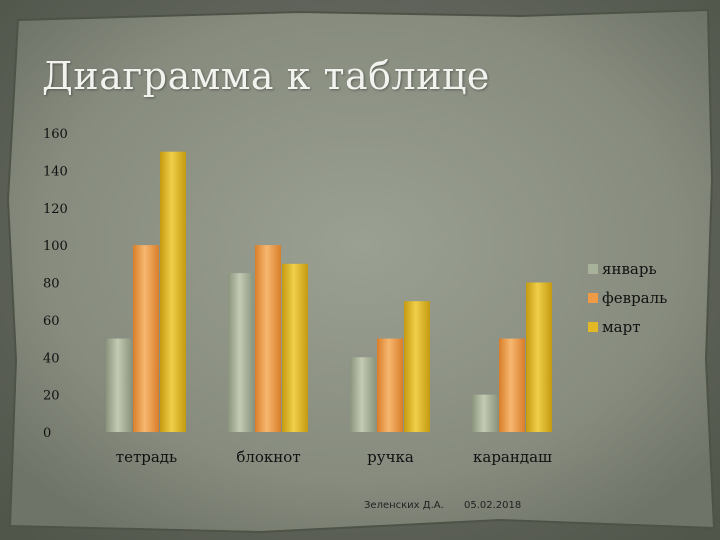  I want to click on x-category-label: тетрадь, so click(146, 457).